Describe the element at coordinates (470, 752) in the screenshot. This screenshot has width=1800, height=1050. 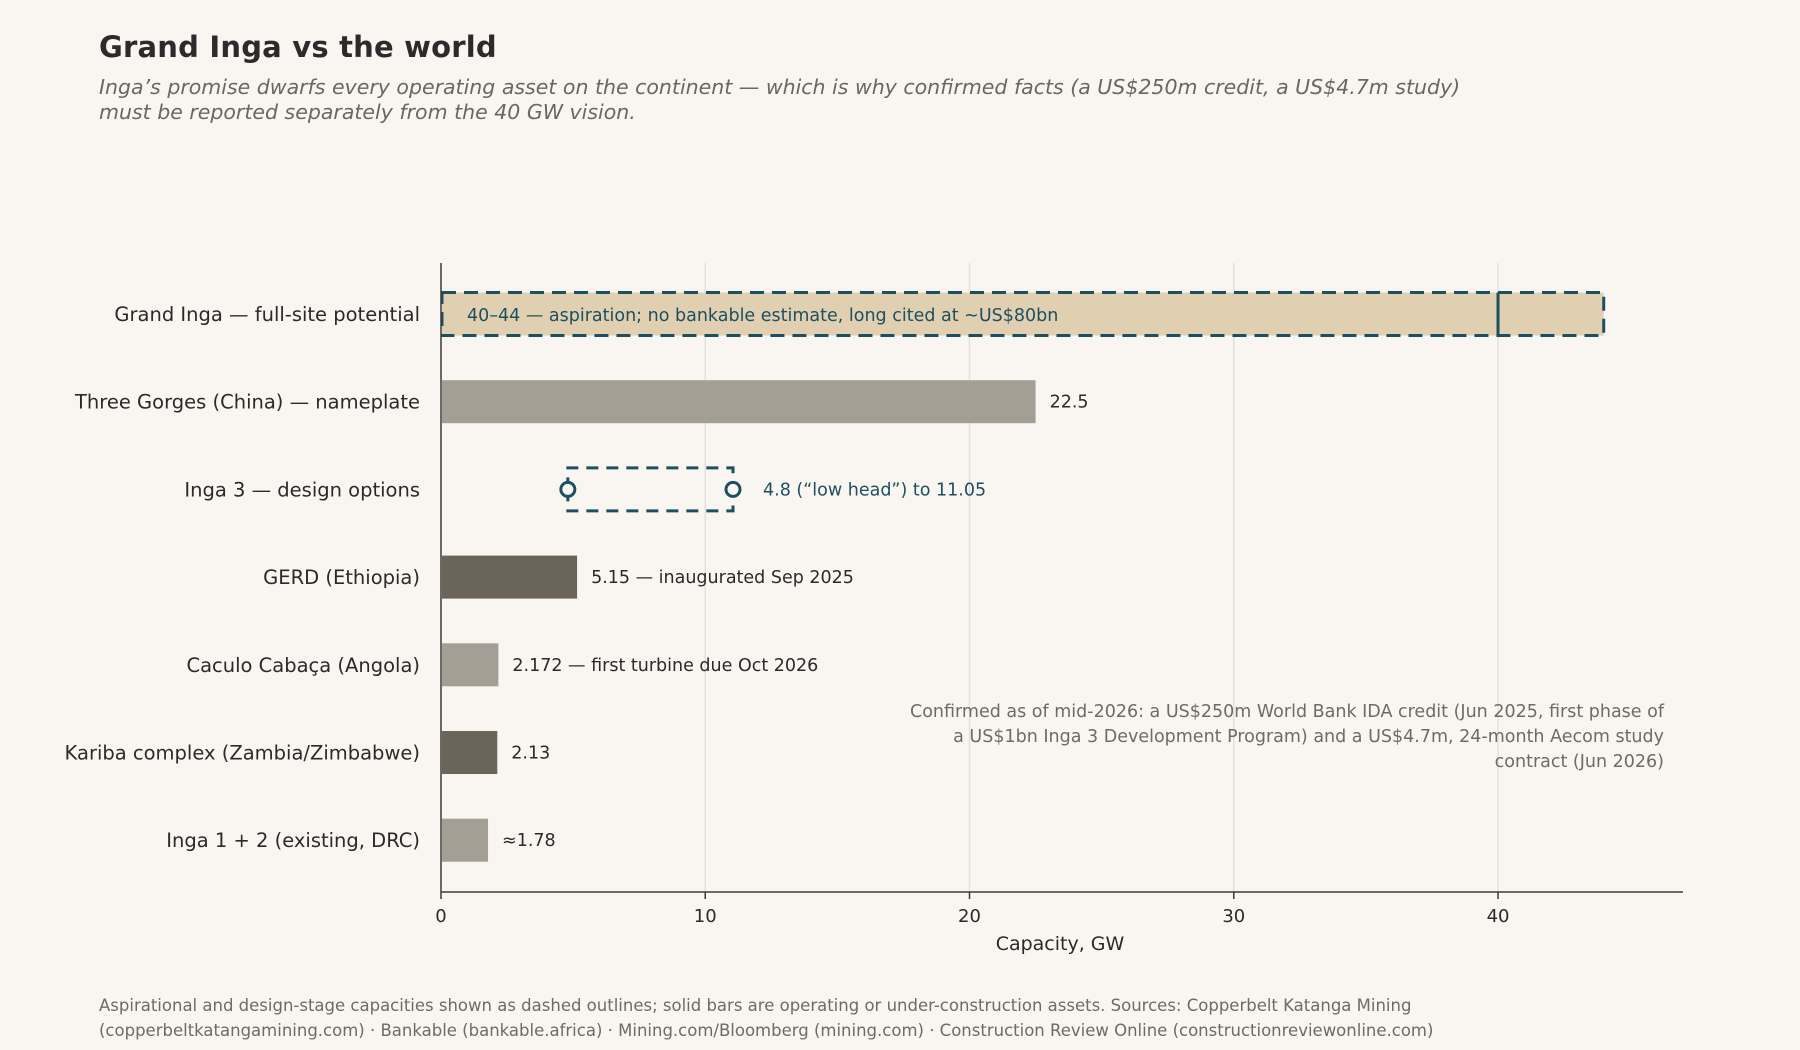
I see `bar-kariba-complex-zambia-zimbabwe` at that location.